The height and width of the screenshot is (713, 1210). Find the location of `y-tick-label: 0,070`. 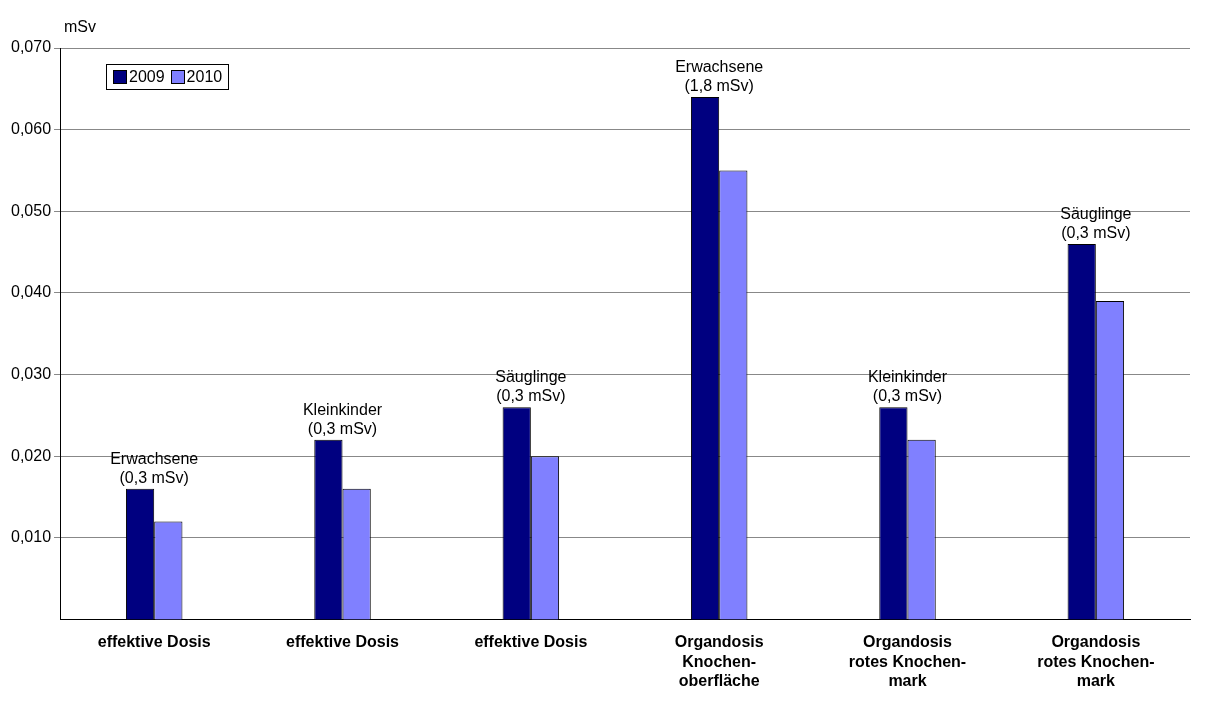

y-tick-label: 0,070 is located at coordinates (31, 47).